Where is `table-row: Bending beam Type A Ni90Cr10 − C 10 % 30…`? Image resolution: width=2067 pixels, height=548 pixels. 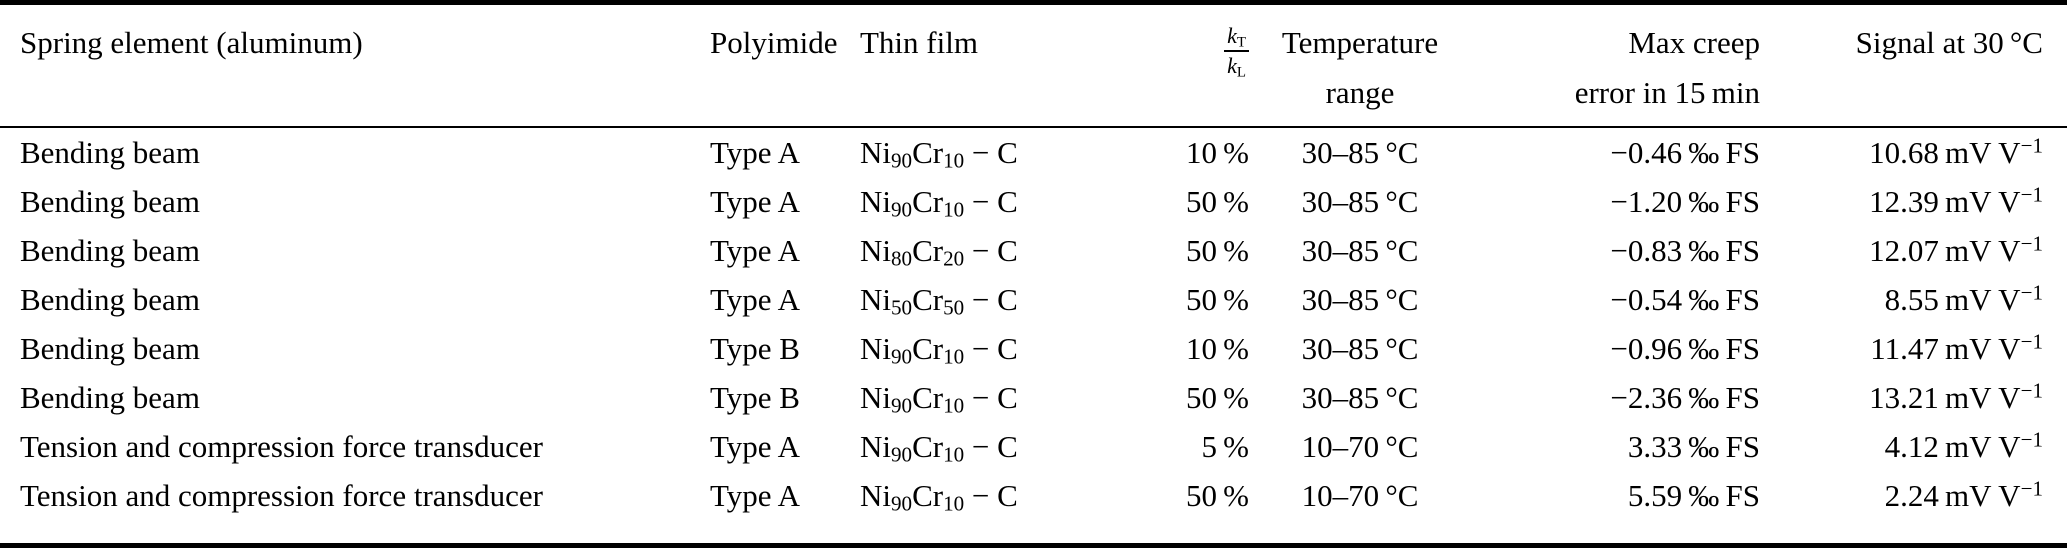 table-row: Bending beam Type A Ni90Cr10 − C 10 % 30… is located at coordinates (1033, 152).